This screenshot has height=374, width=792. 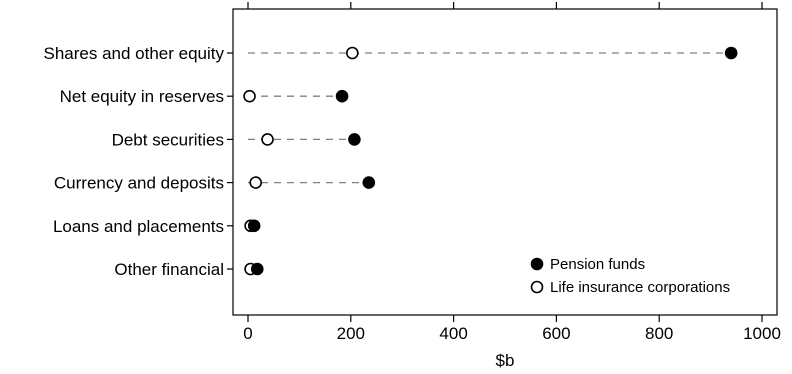 I want to click on category-label-net-equity-in-reserves: Net equity in reserves, so click(x=142, y=96).